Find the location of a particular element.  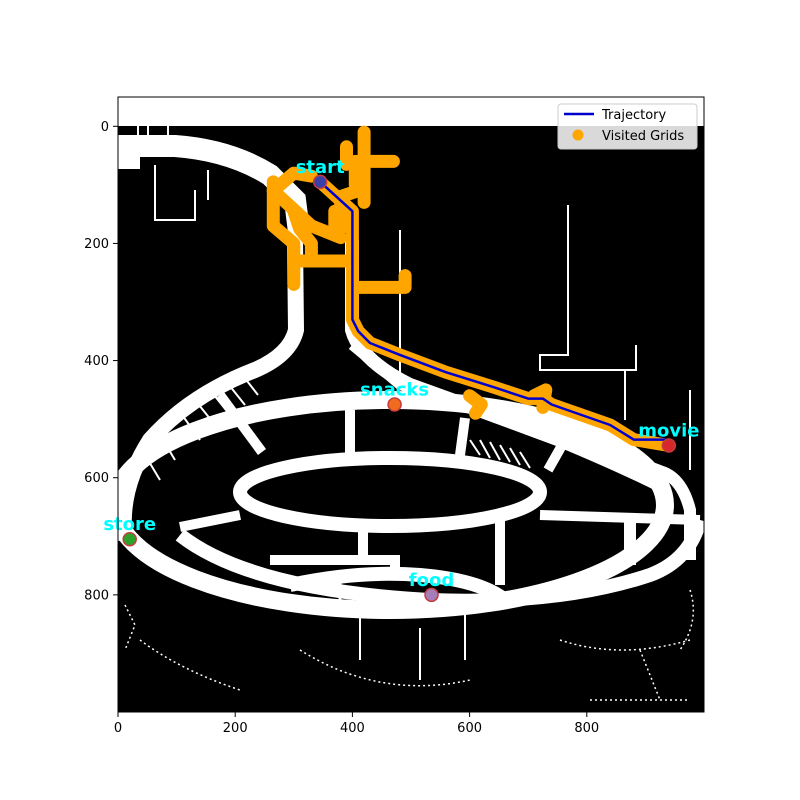

poi-marker-start is located at coordinates (320, 182).